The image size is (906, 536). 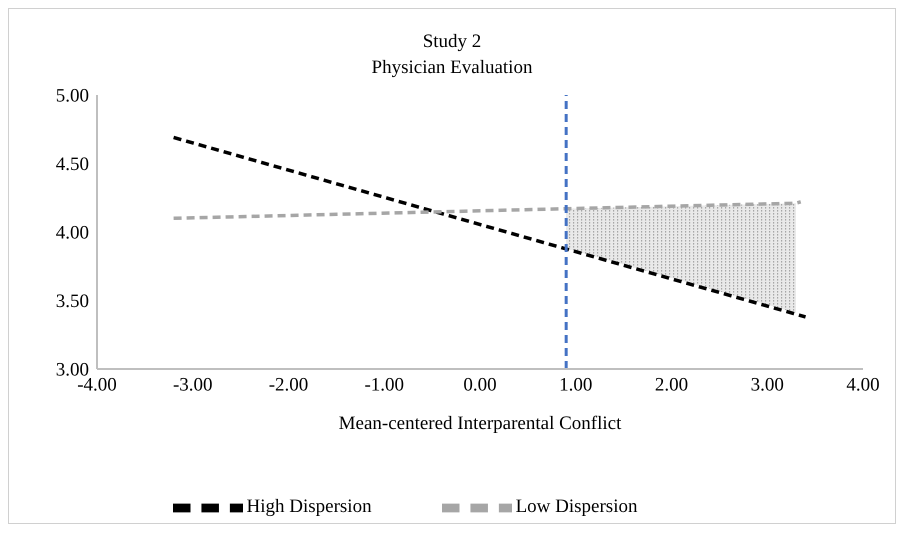 What do you see at coordinates (480, 385) in the screenshot?
I see `x-tick-label: 0.00` at bounding box center [480, 385].